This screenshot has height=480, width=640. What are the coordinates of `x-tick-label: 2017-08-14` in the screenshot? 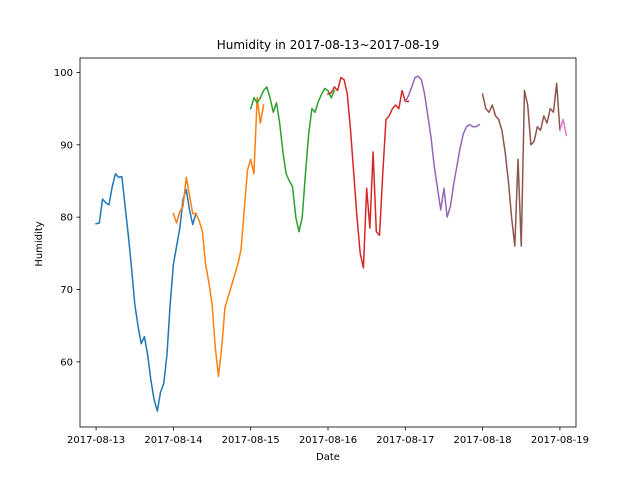 It's located at (173, 440).